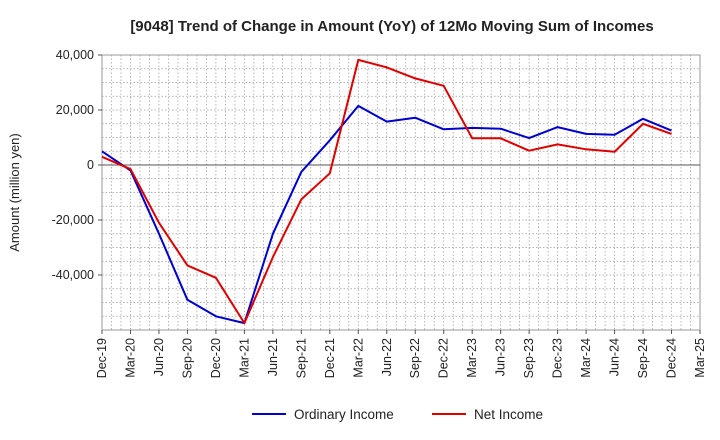  I want to click on x-tick-label: Sep-20, so click(187, 358).